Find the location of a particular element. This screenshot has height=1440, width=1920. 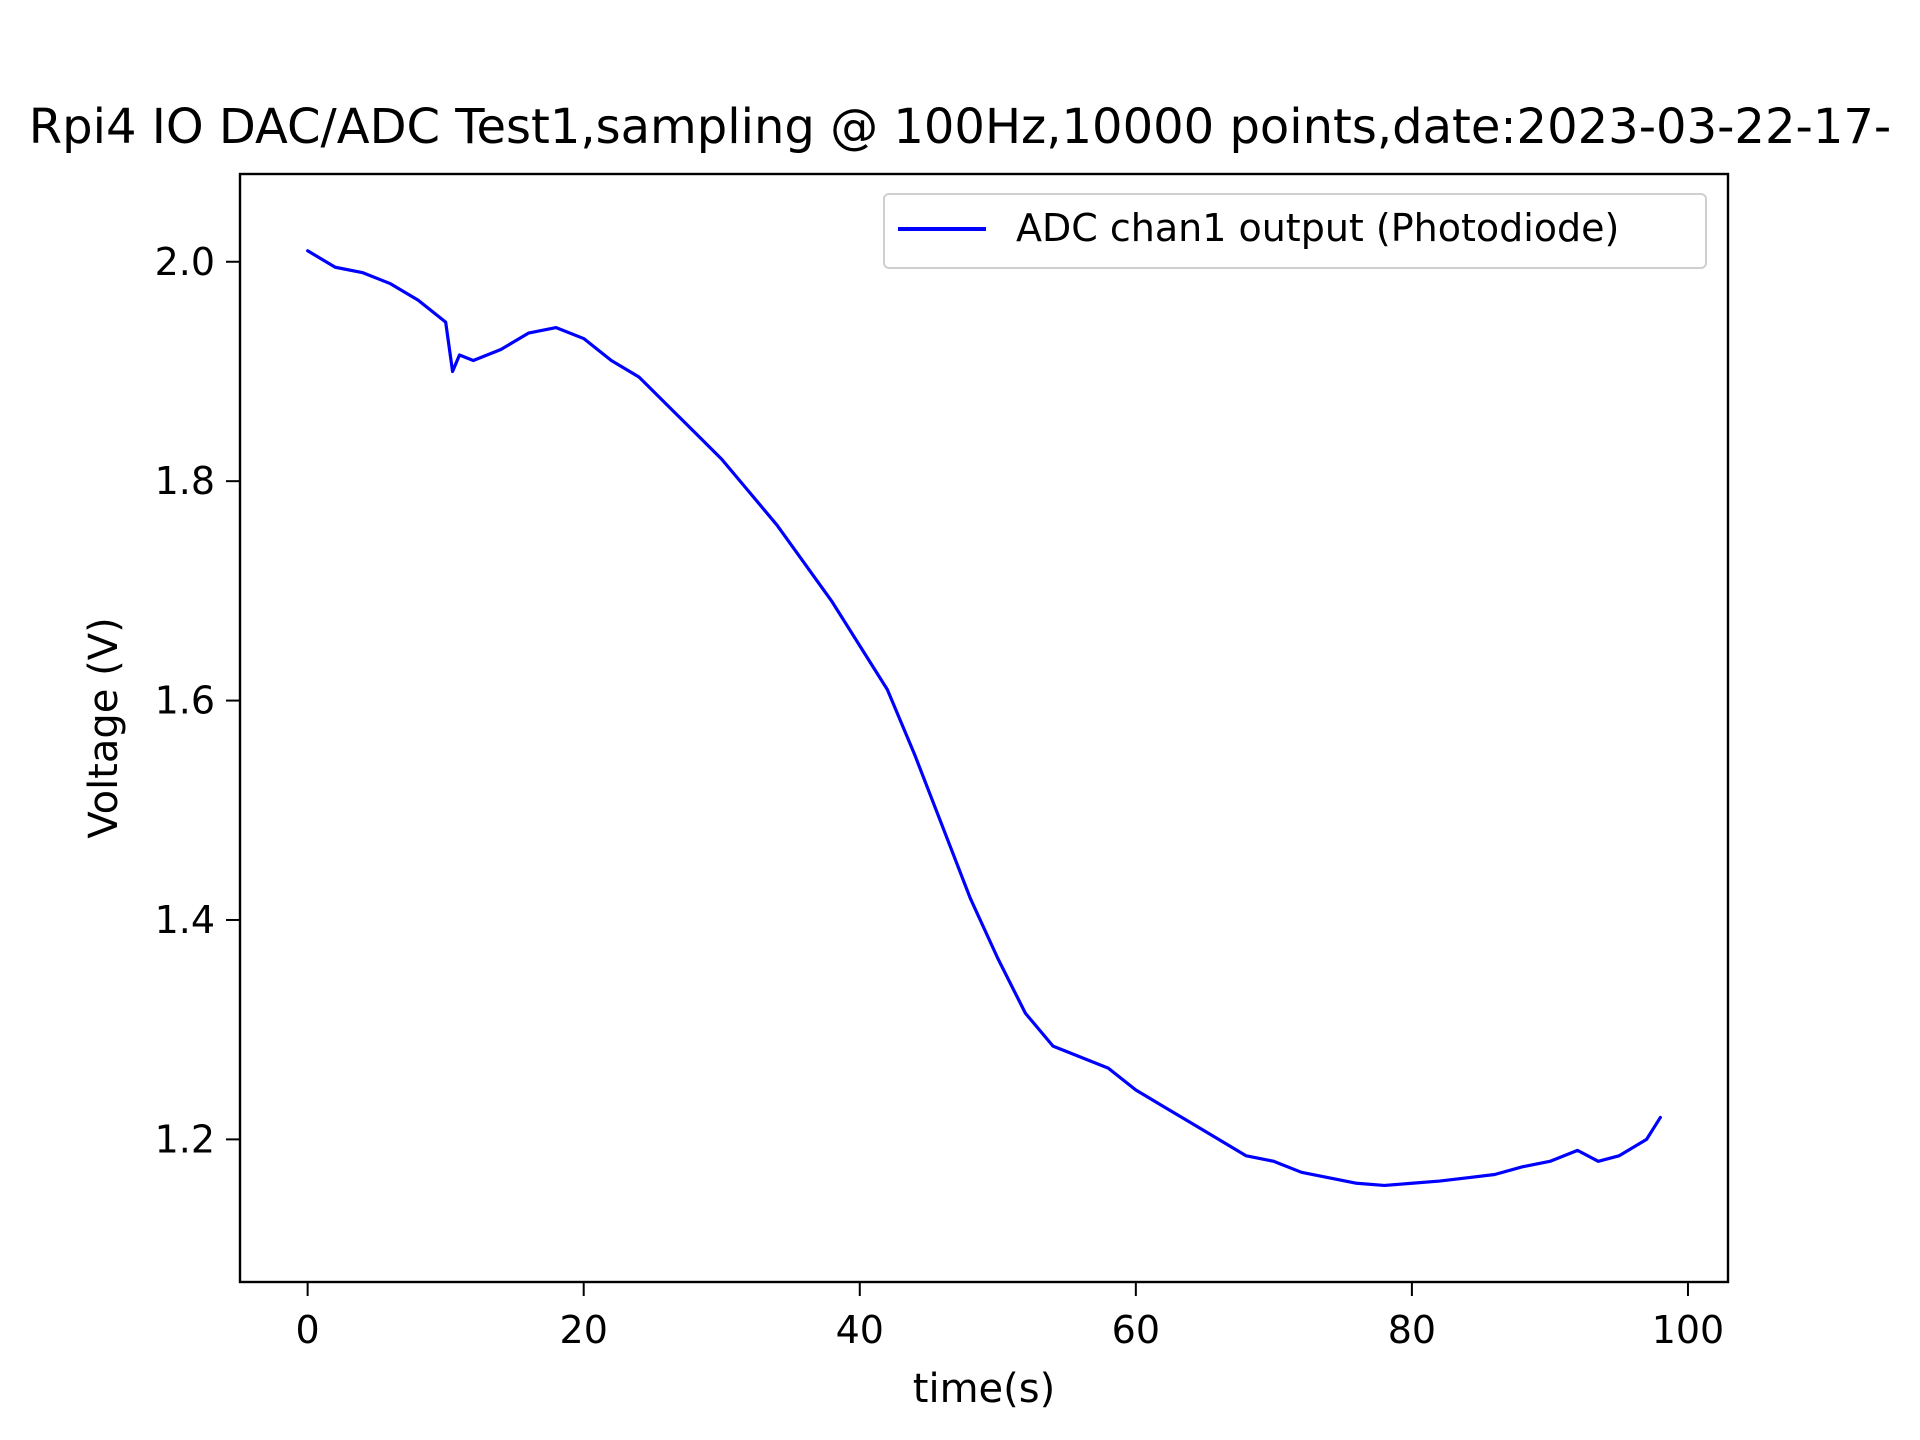

y-axis-label: Voltage (V) is located at coordinates (104, 727).